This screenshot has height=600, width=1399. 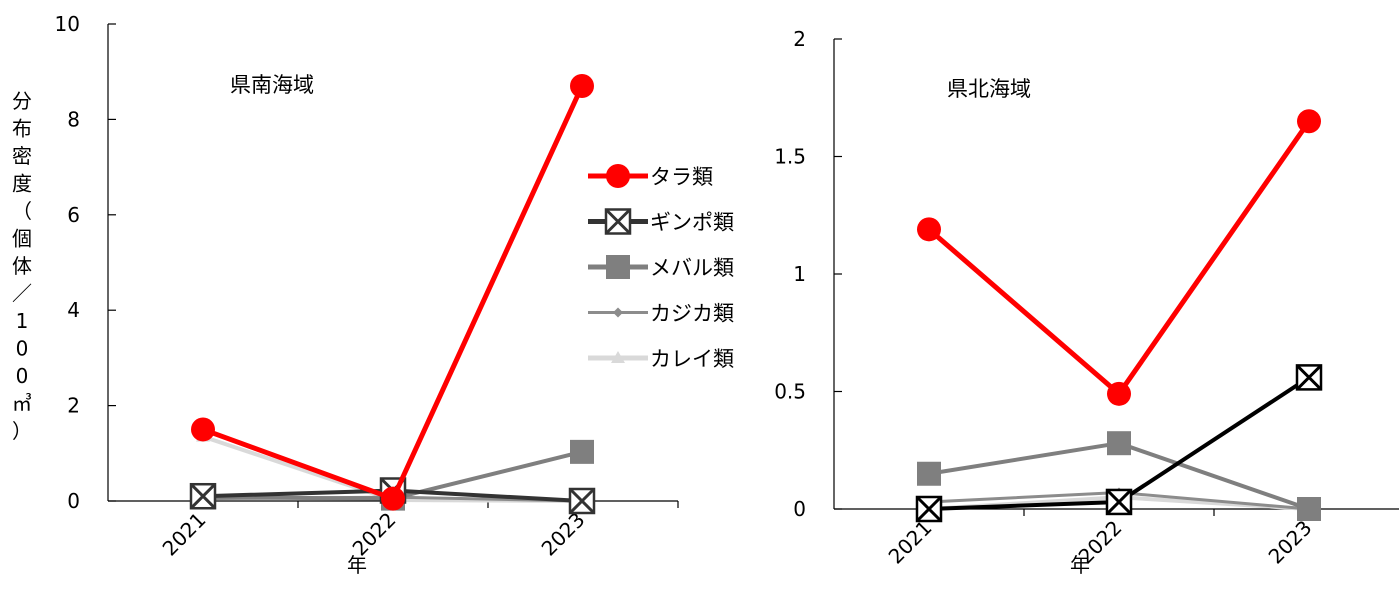 What do you see at coordinates (799, 274) in the screenshot?
I see `y-tick-label: 1` at bounding box center [799, 274].